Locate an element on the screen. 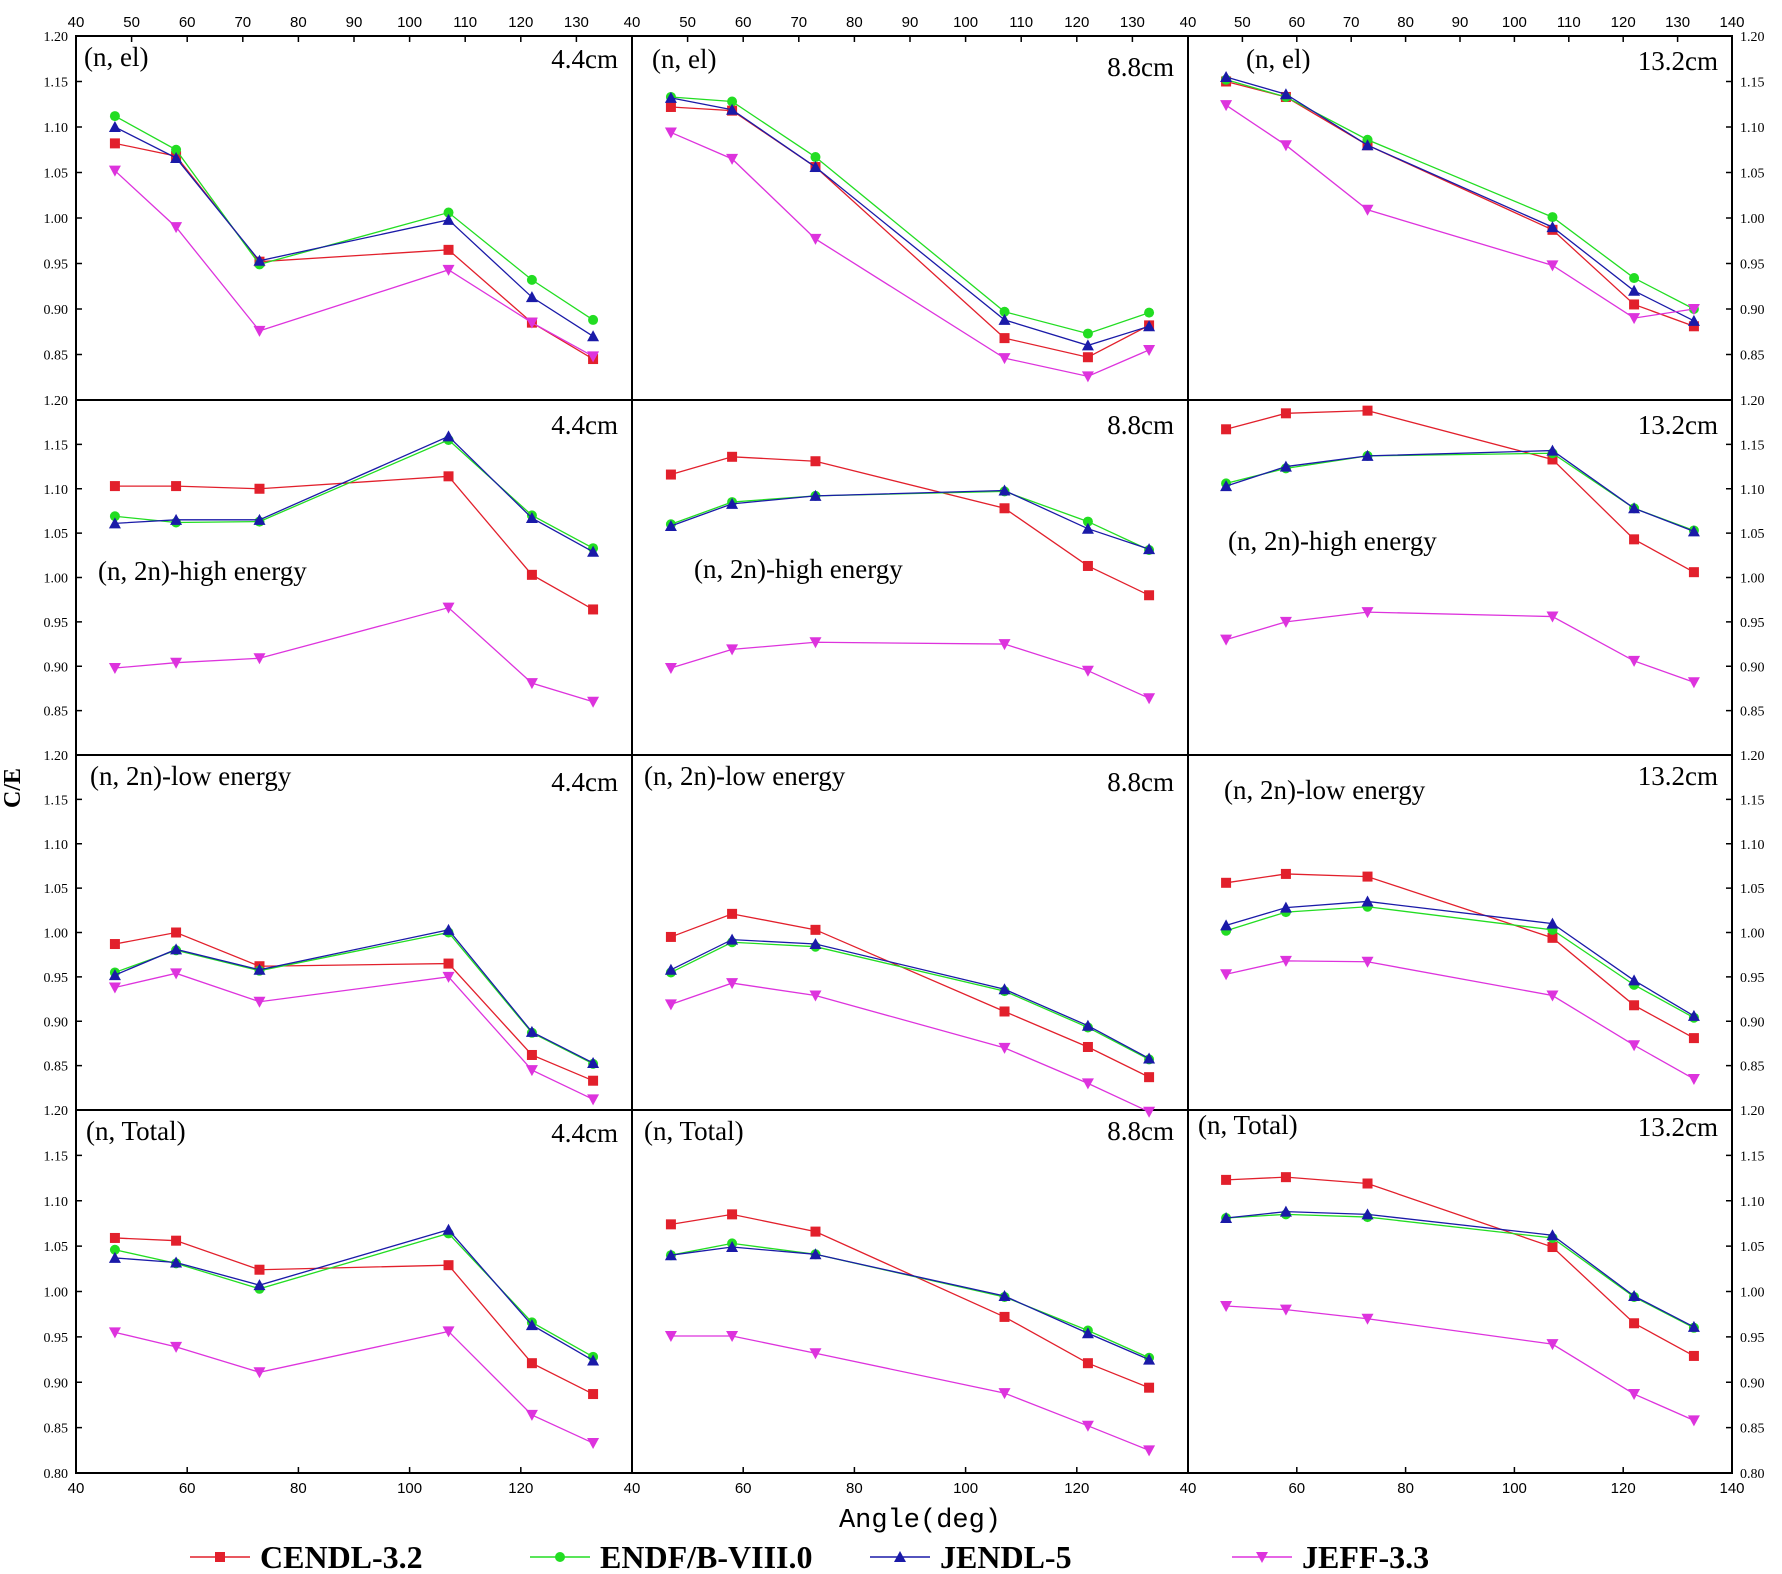 The width and height of the screenshot is (1782, 1574). y-tick-label: 0.90 is located at coordinates (1752, 310).